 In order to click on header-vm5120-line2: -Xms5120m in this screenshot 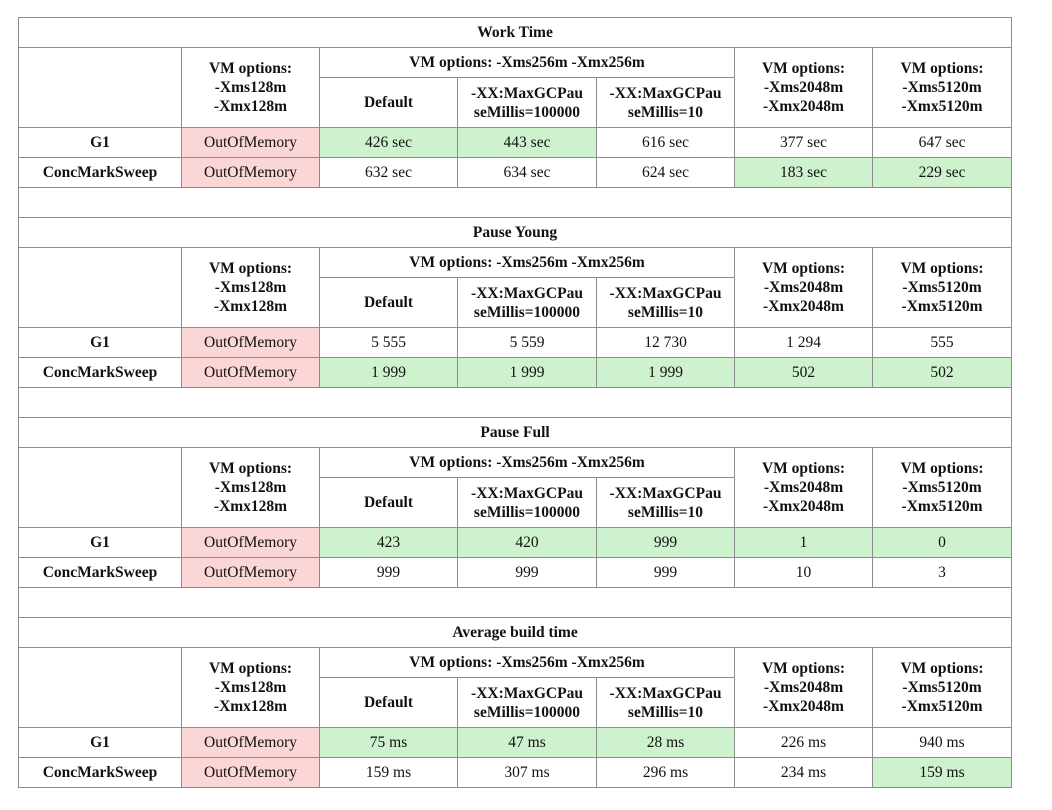, I will do `click(942, 687)`.